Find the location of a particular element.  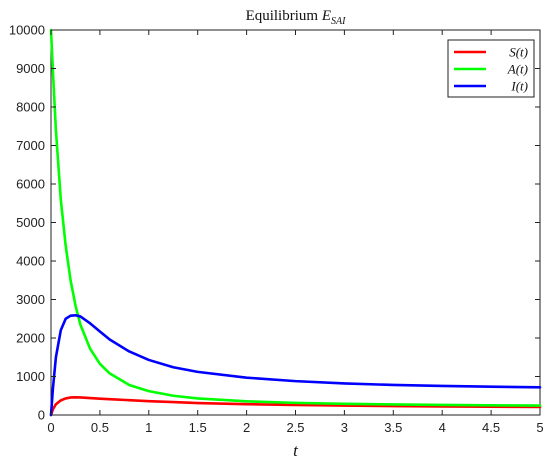

x-tick-label: 3 is located at coordinates (344, 427).